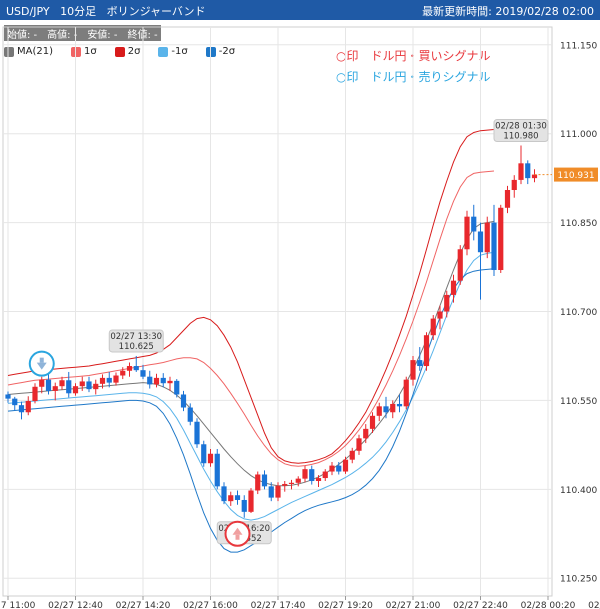 This screenshot has height=609, width=600. What do you see at coordinates (576, 174) in the screenshot?
I see `last-price-tag` at bounding box center [576, 174].